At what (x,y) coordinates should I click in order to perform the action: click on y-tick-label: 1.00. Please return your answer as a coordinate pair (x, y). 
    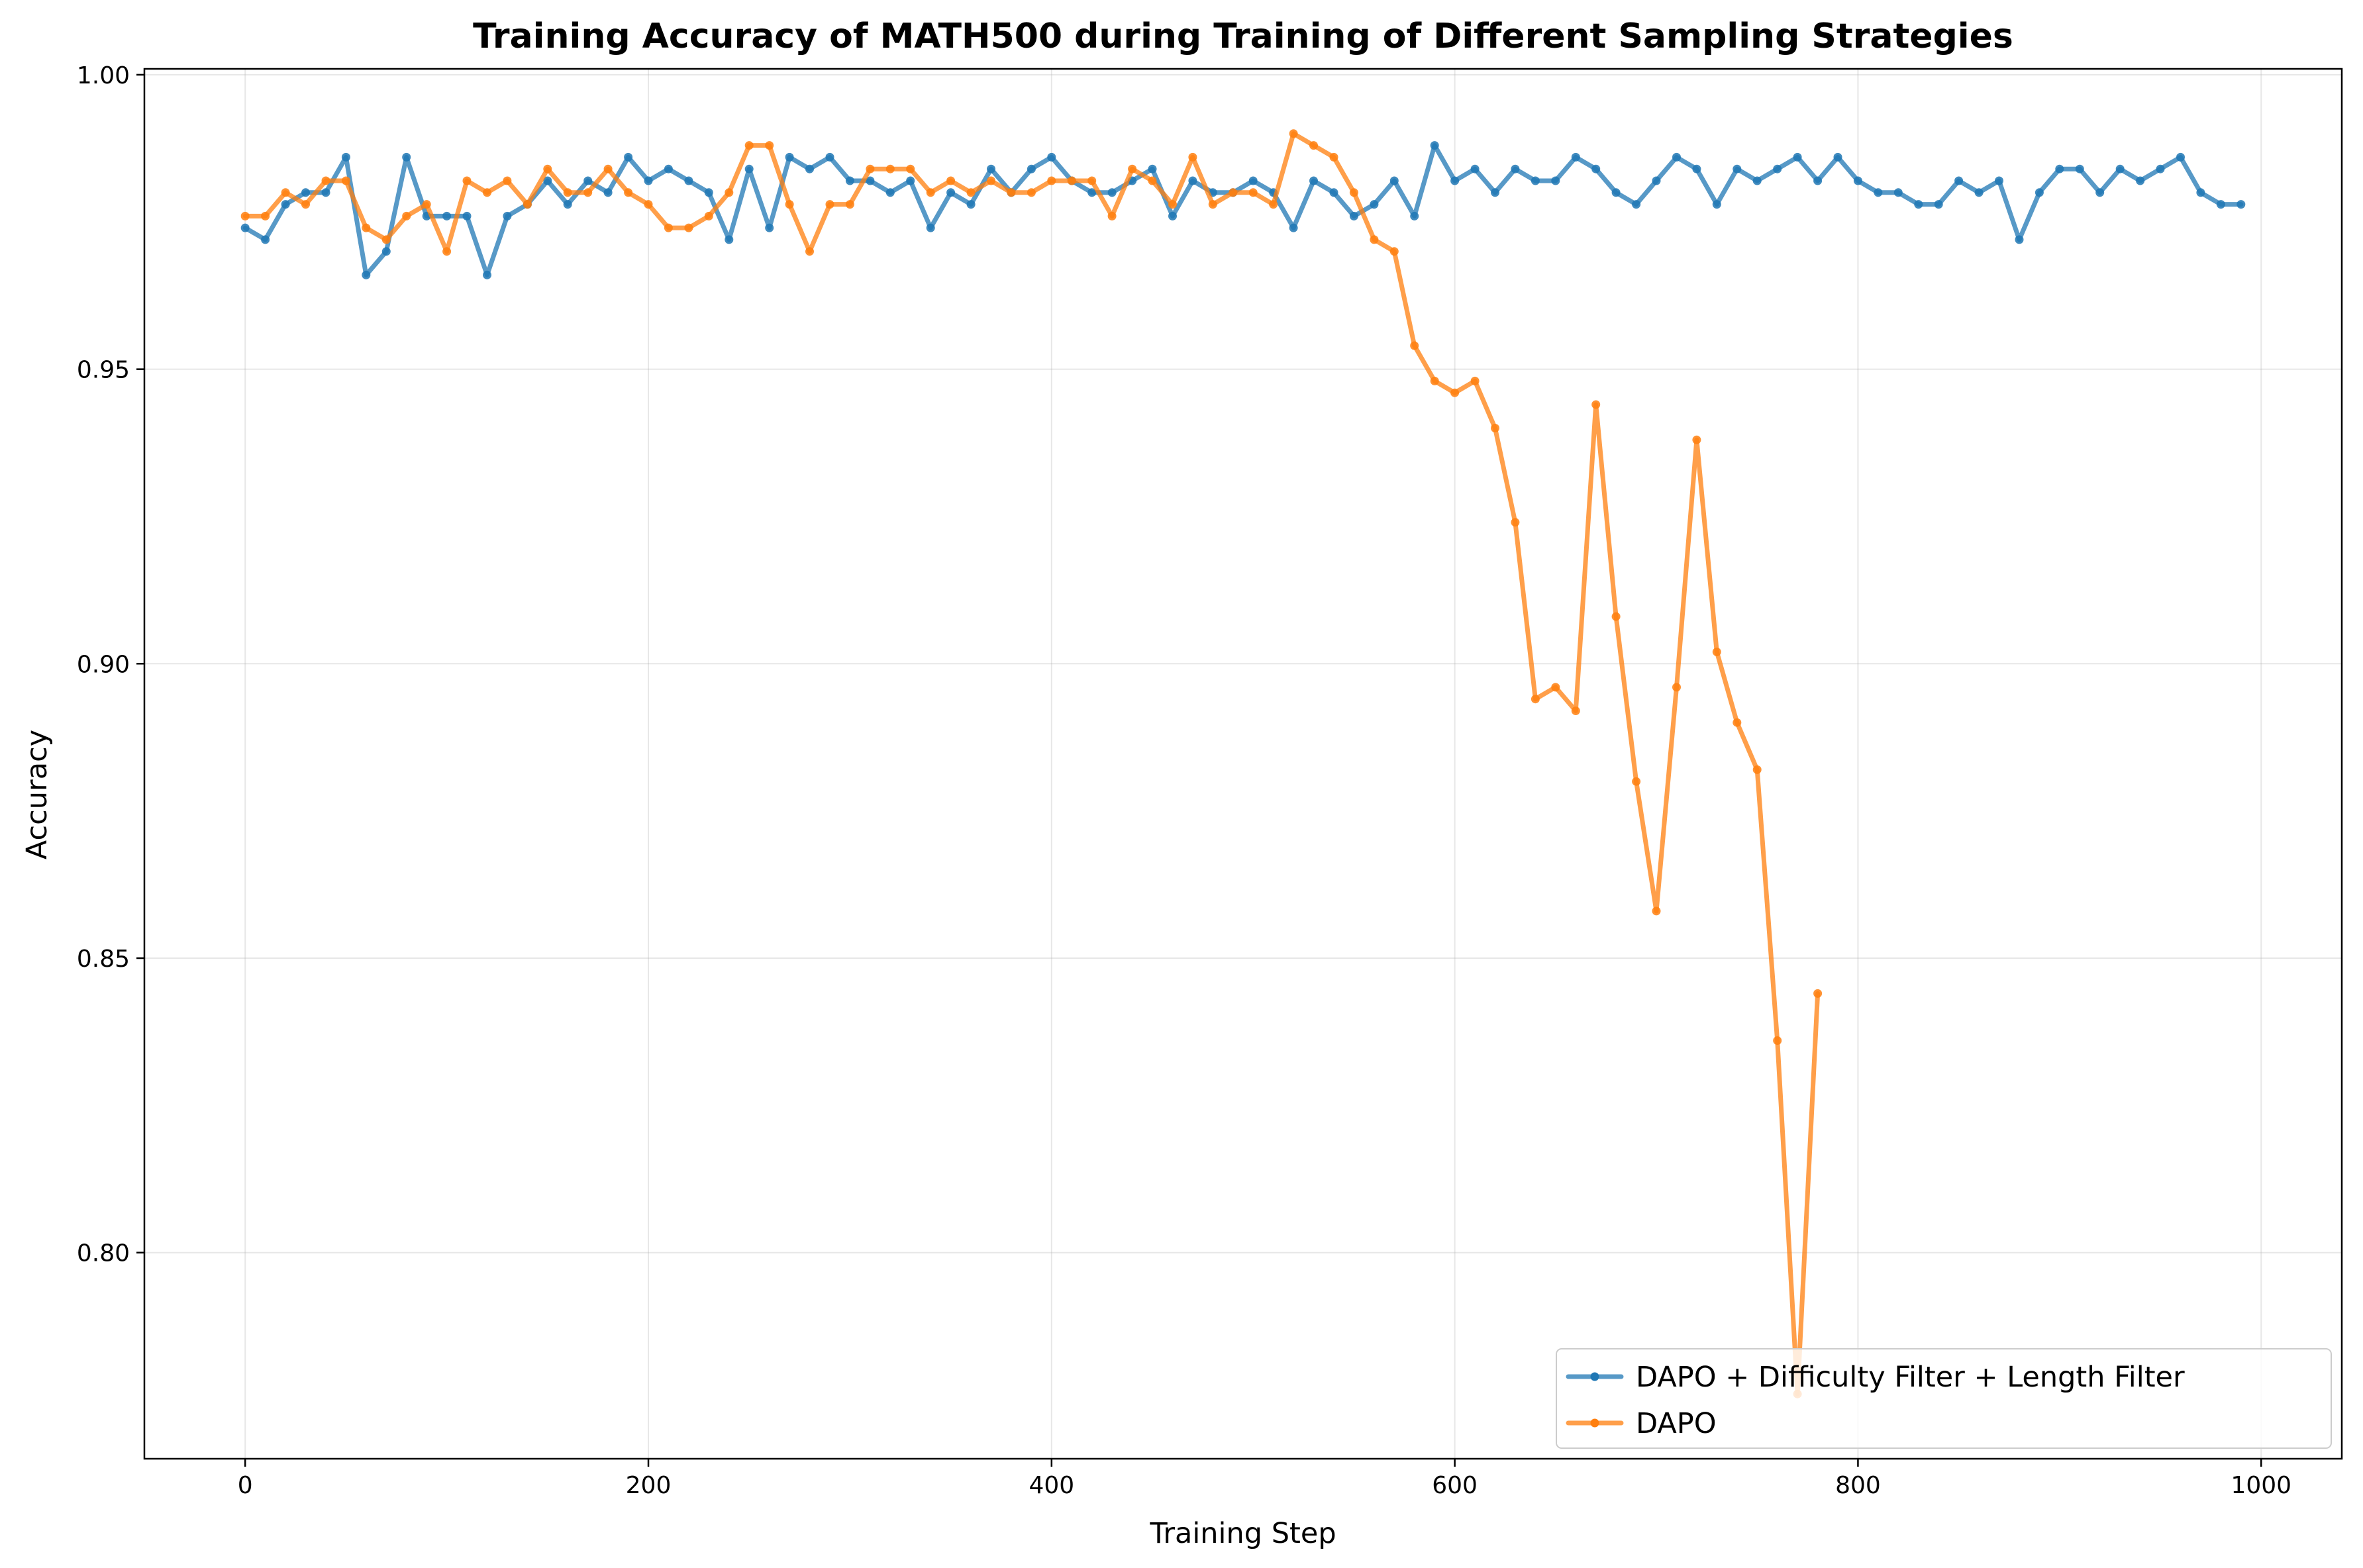
    Looking at the image, I should click on (104, 75).